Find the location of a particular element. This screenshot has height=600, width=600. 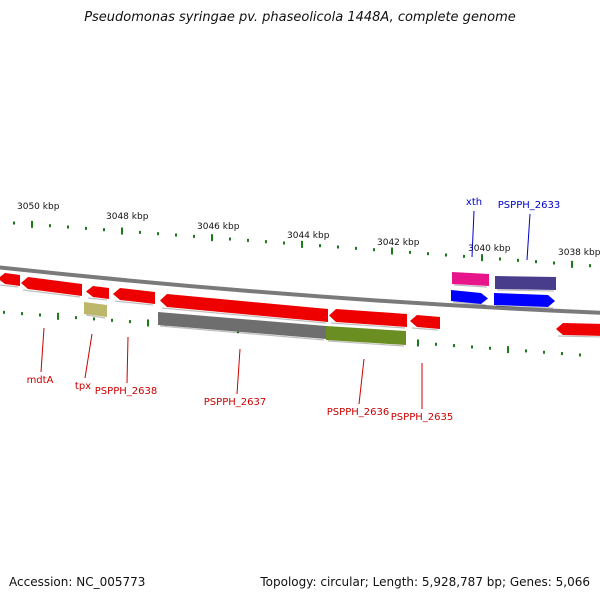

accession-text: Accession: NC_005773 is located at coordinates (77, 582).